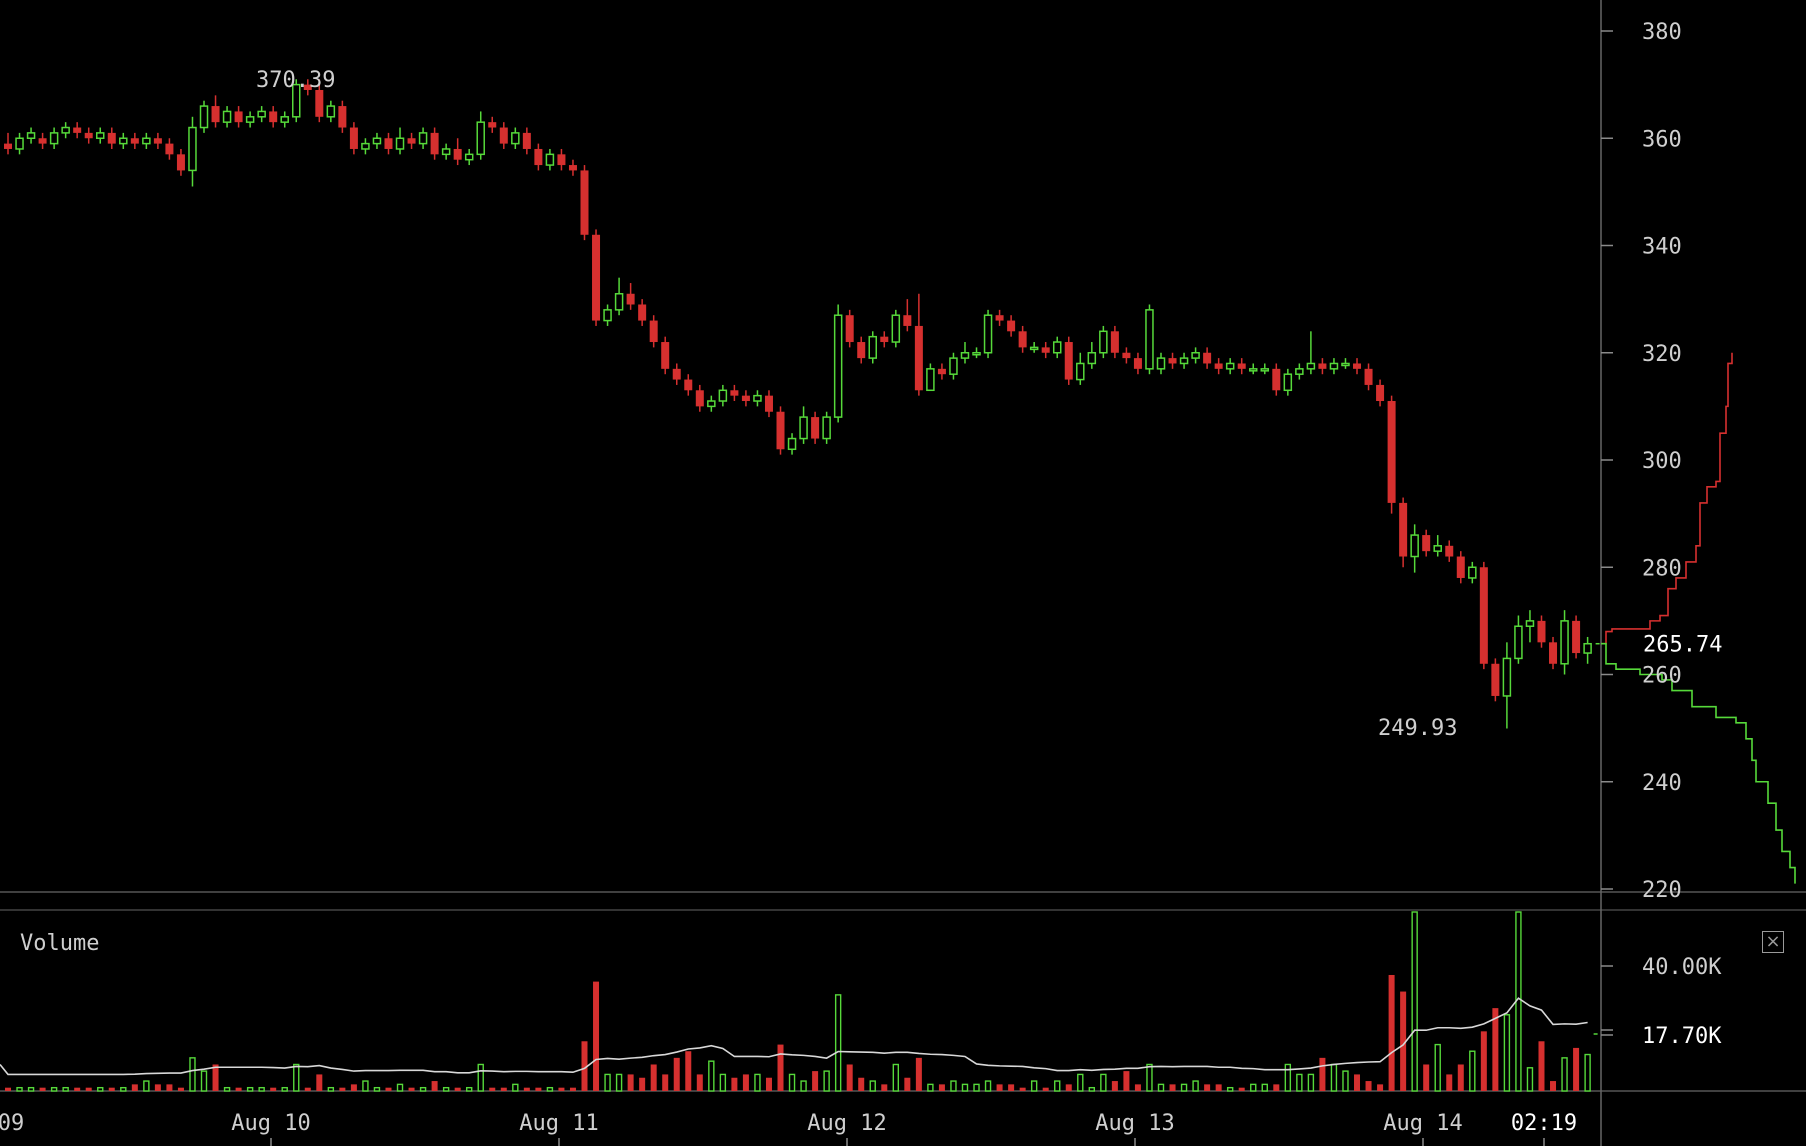  Describe the element at coordinates (12, 1123) in the screenshot. I see `time-tick-label: 09` at that location.